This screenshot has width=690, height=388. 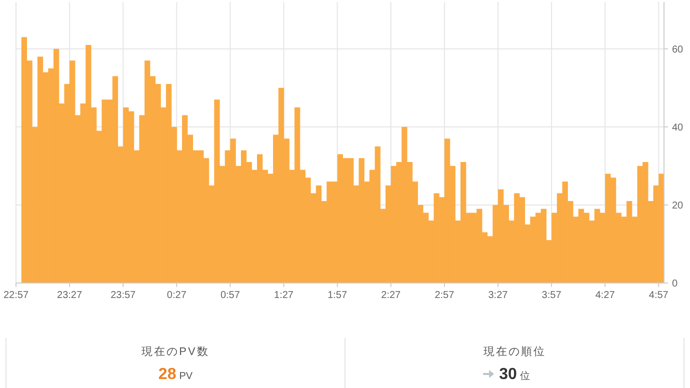 What do you see at coordinates (508, 374) in the screenshot?
I see `data-label: 30` at bounding box center [508, 374].